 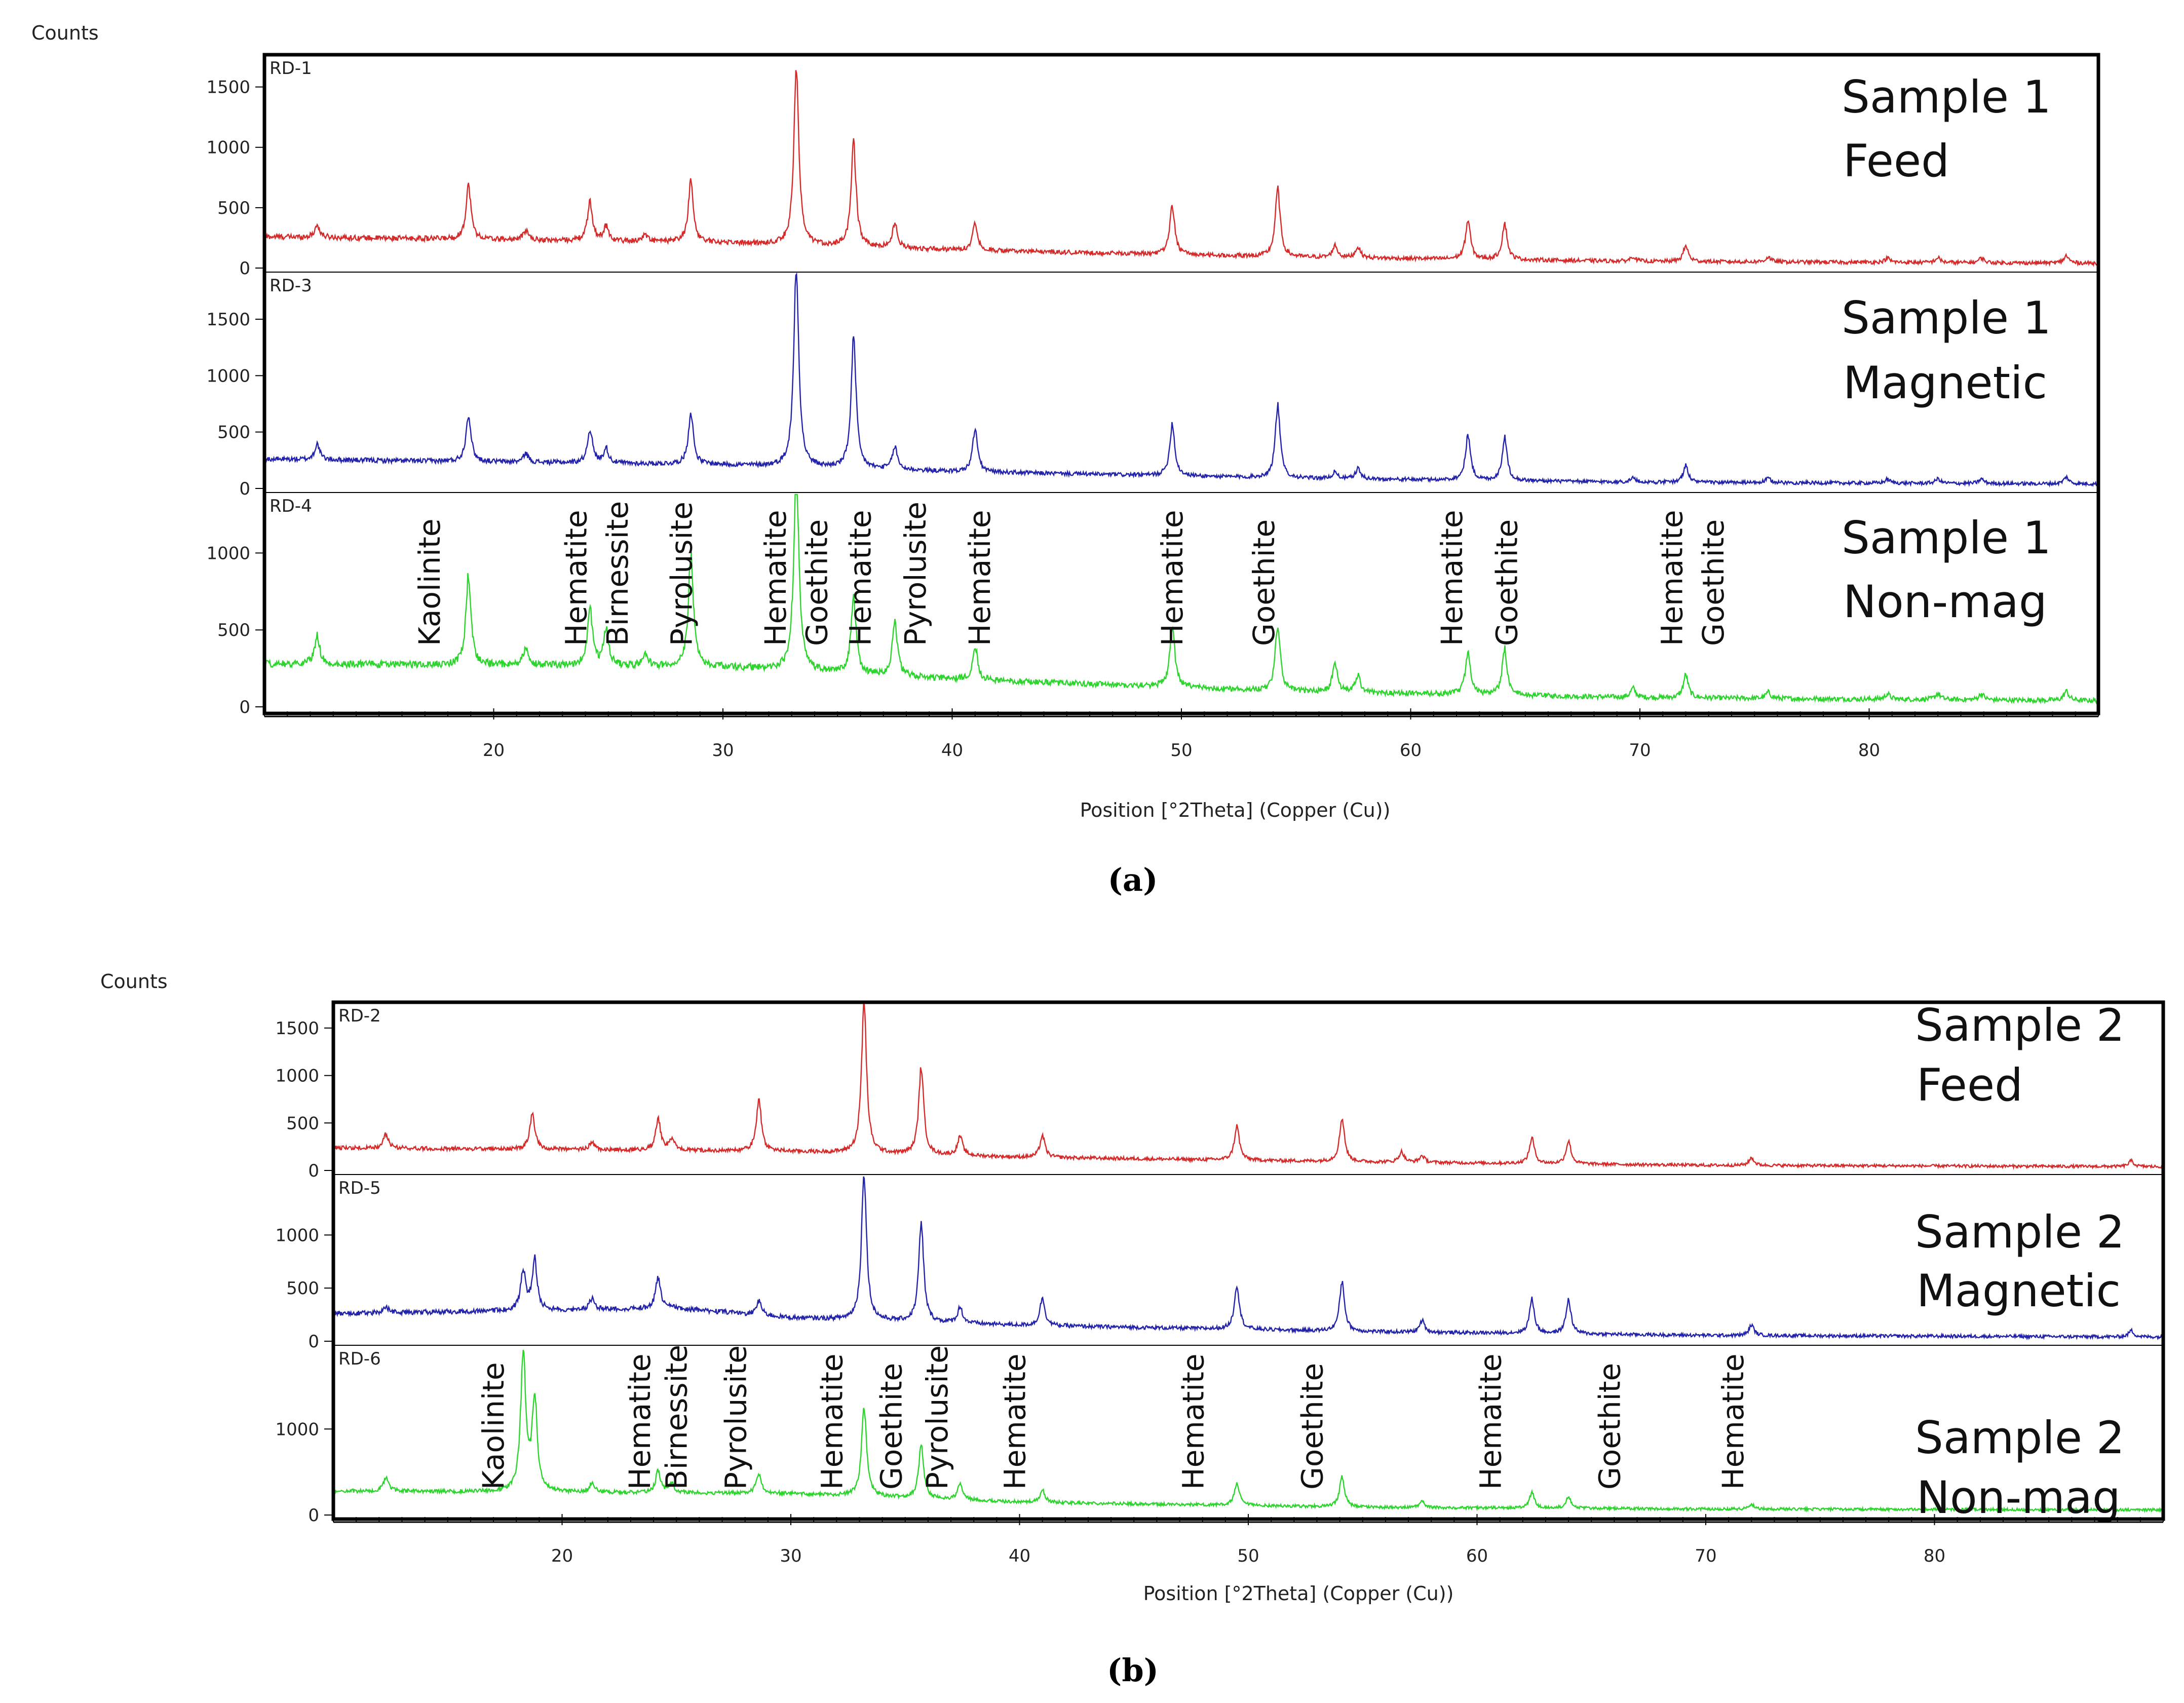 I want to click on panel-id-label: RD-5, so click(x=359, y=1188).